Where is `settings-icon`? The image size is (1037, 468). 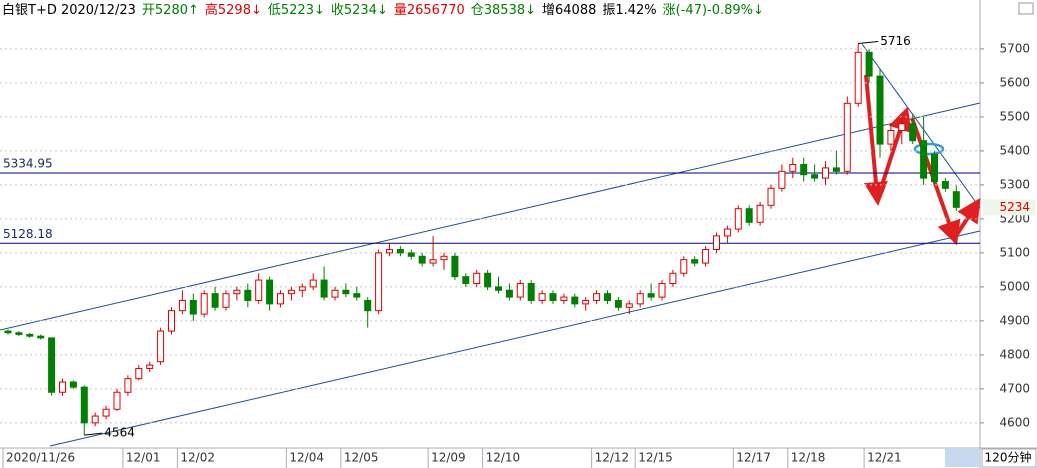 settings-icon is located at coordinates (1026, 8).